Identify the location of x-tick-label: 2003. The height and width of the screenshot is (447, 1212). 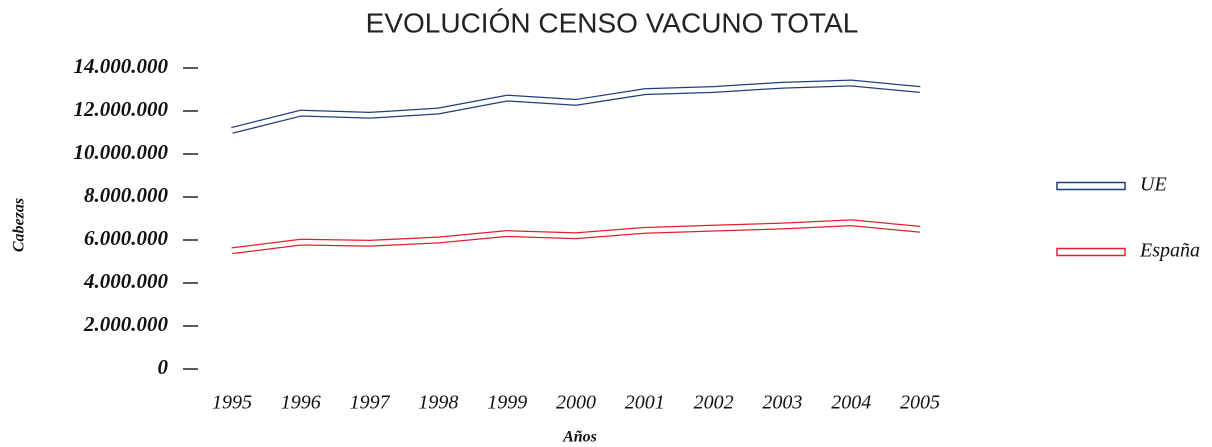
(782, 403).